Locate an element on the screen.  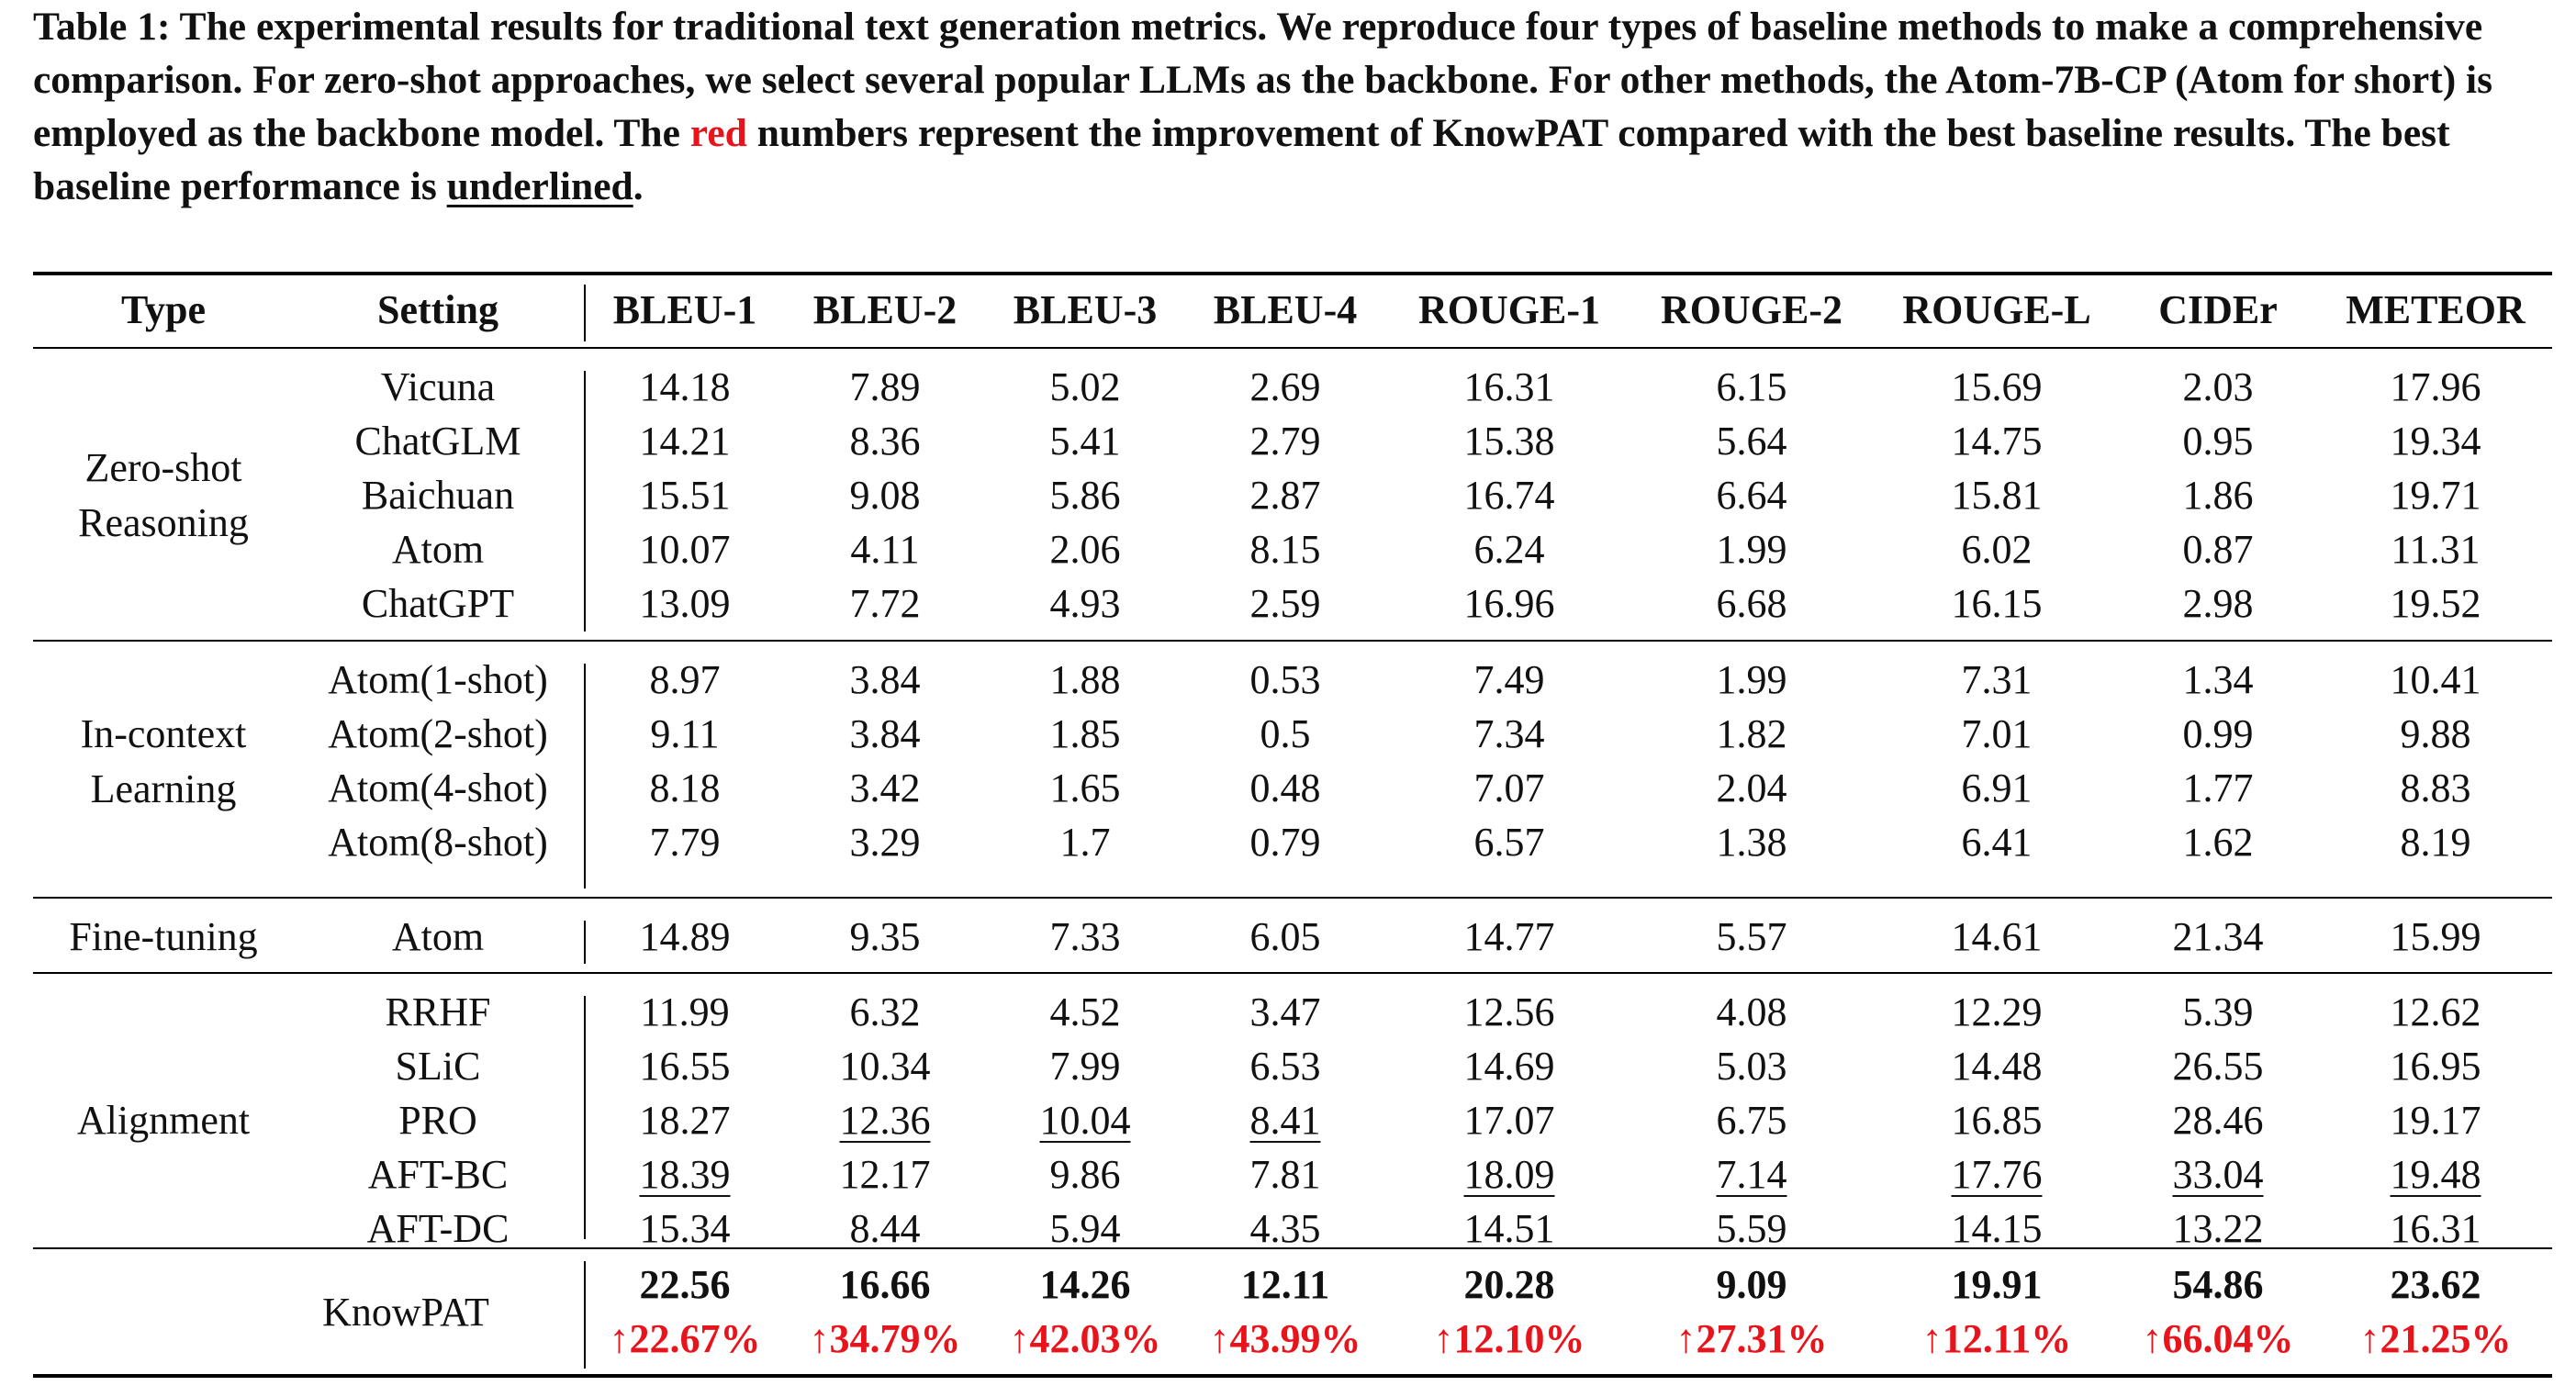
table-cell: 15.69 is located at coordinates (1997, 387).